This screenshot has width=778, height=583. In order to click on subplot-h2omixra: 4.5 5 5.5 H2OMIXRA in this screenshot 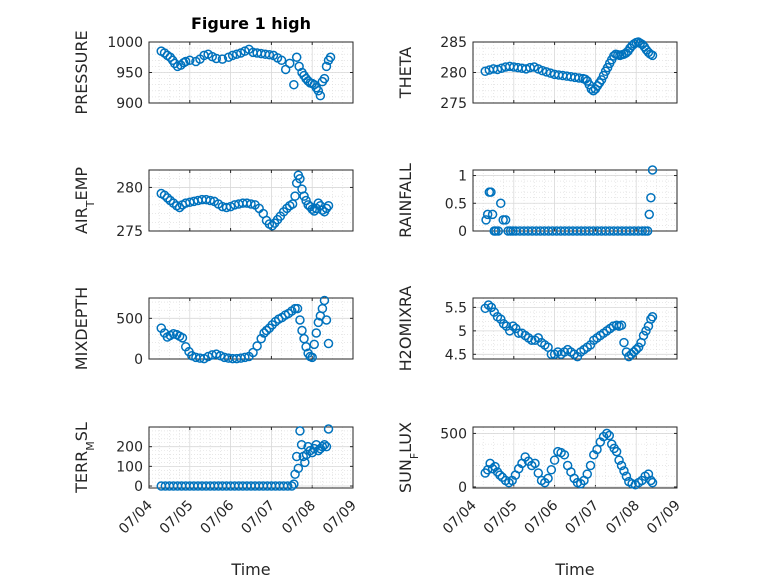, I will do `click(537, 329)`.